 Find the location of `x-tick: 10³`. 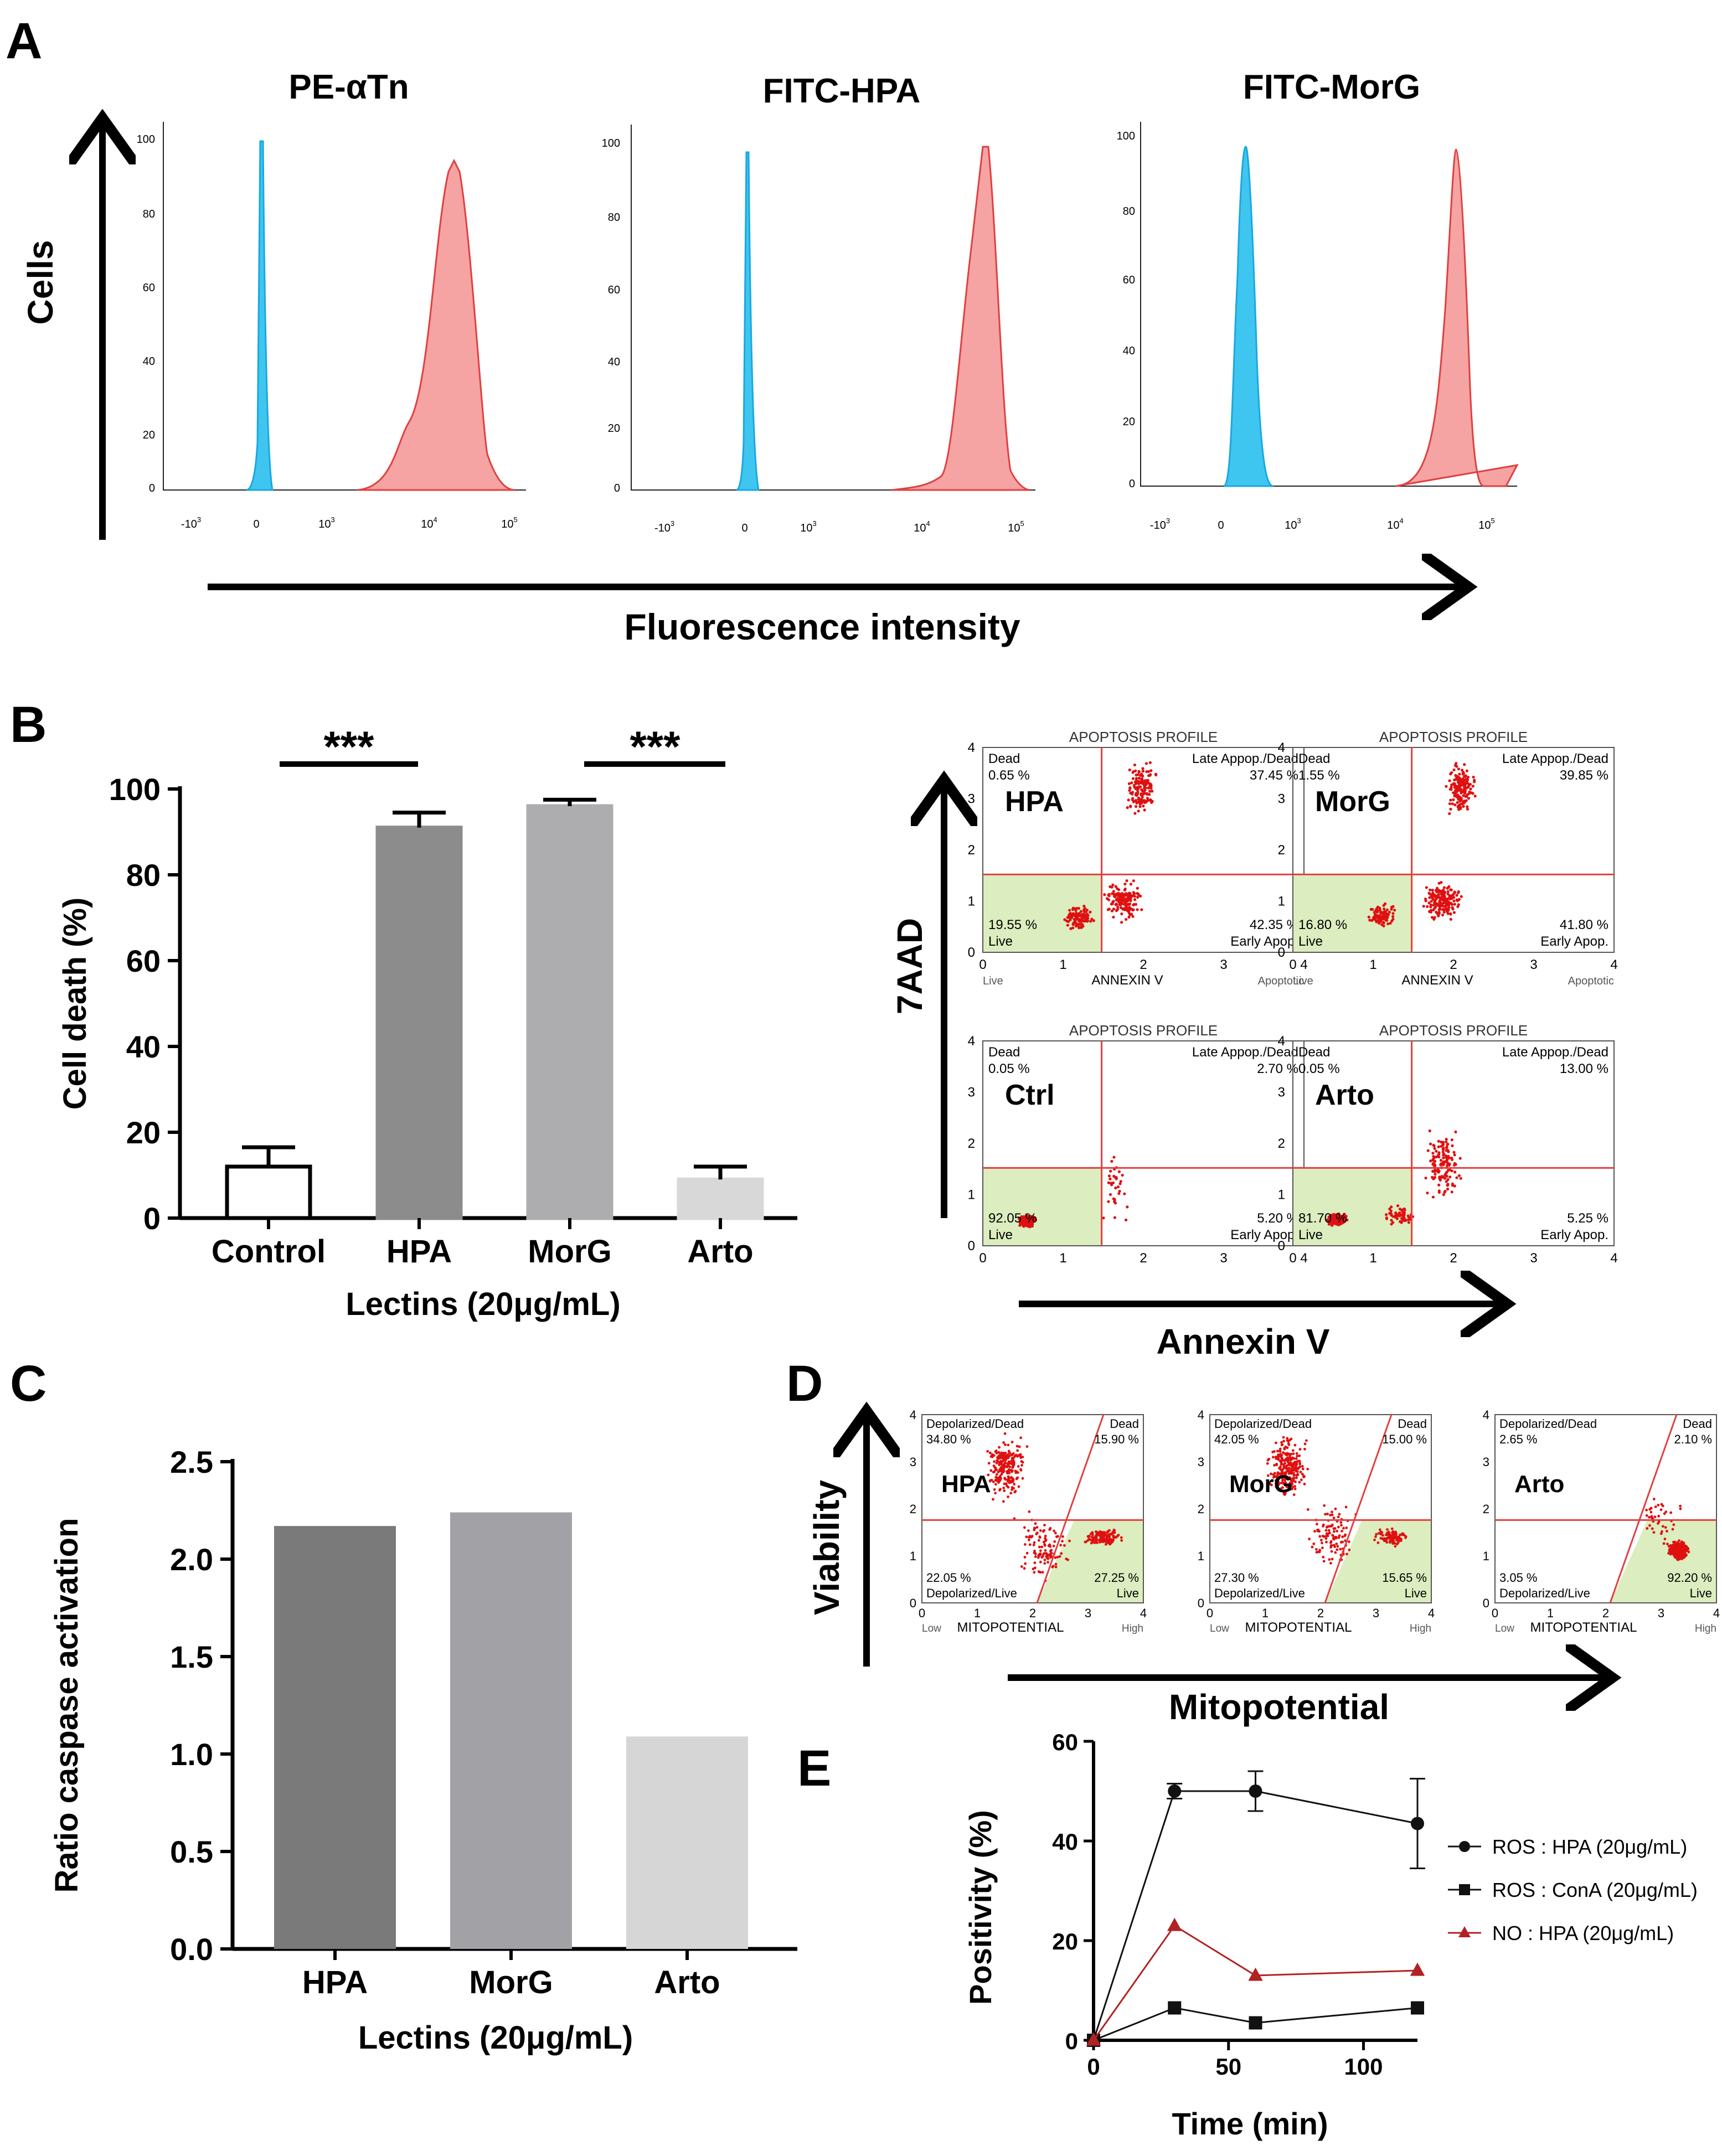

x-tick: 10³ is located at coordinates (326, 522).